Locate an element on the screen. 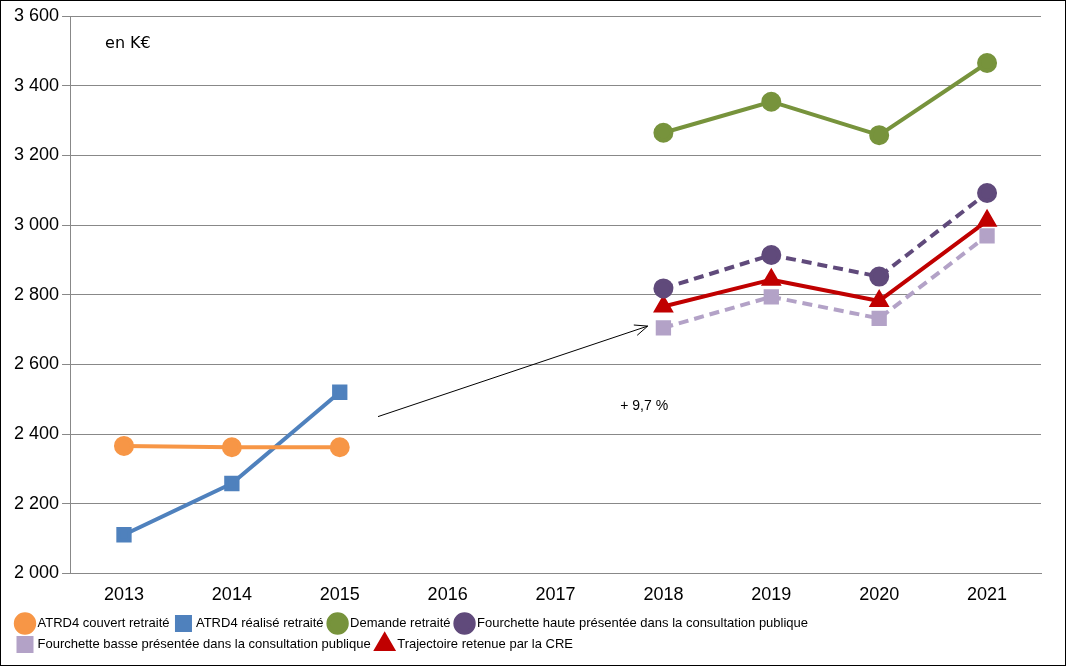  x-tick-label: 2017 is located at coordinates (555, 594).